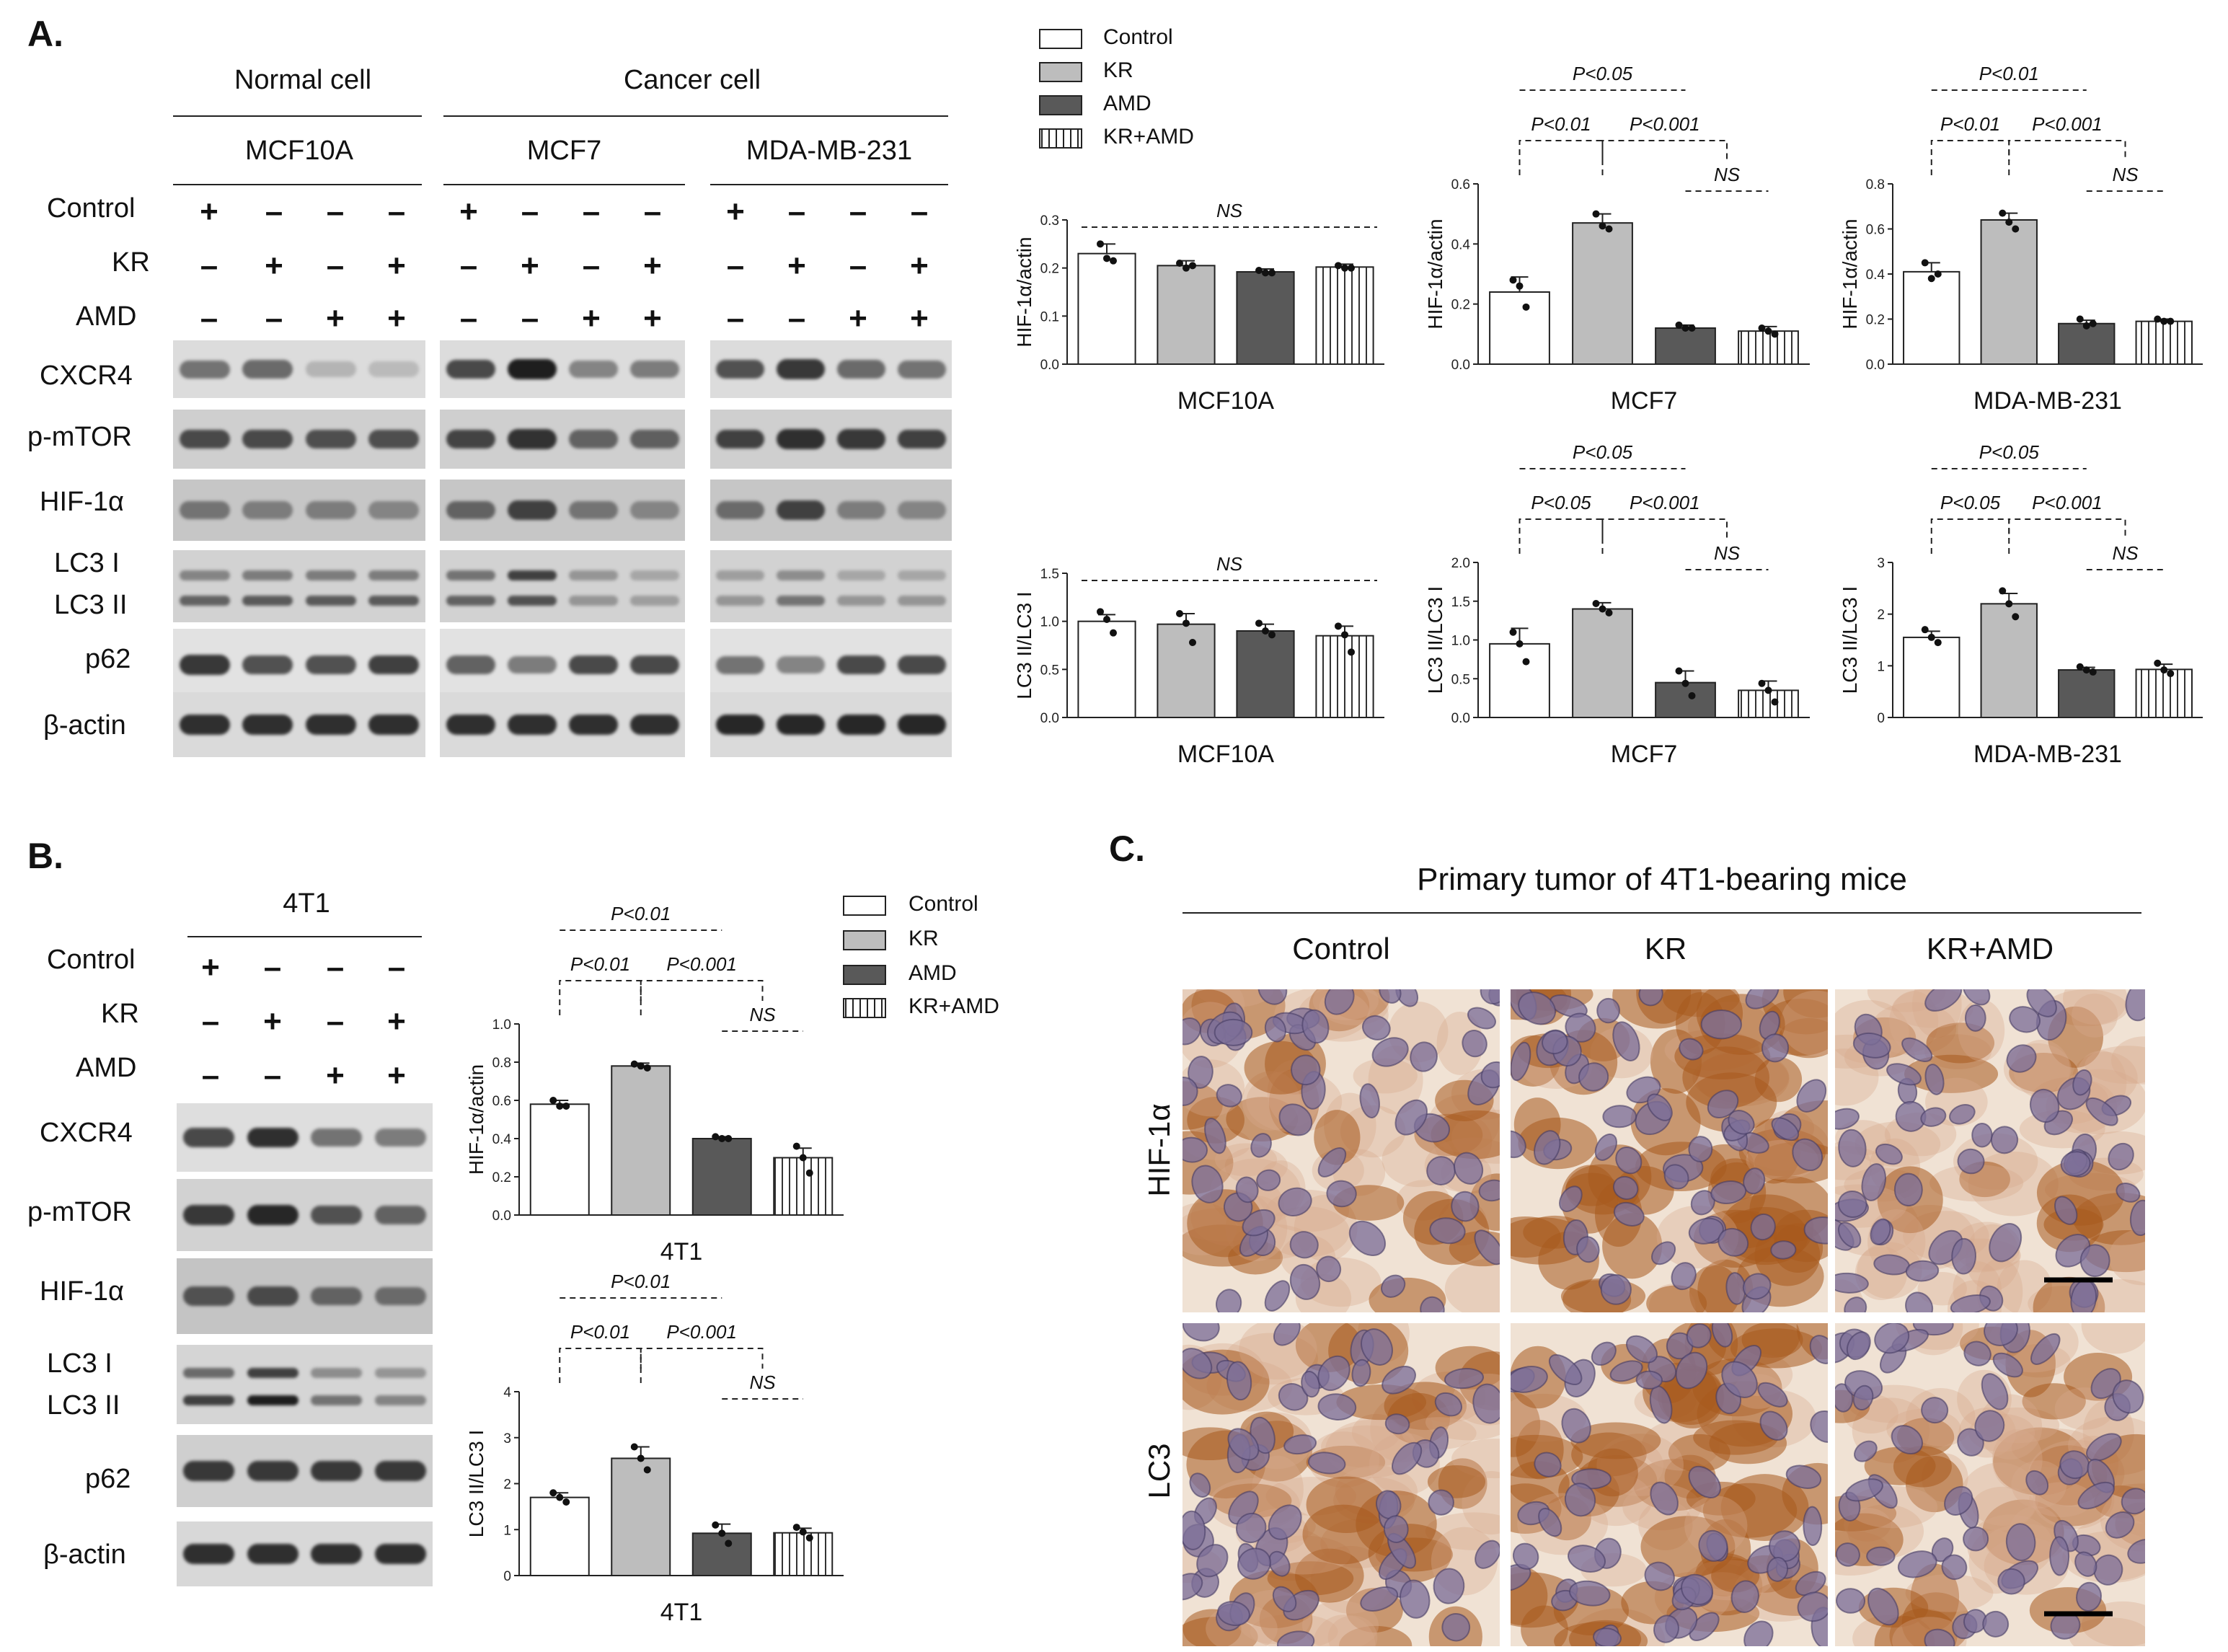 The image size is (2228, 1652). What do you see at coordinates (1060, 39) in the screenshot?
I see `legend-swatch-control` at bounding box center [1060, 39].